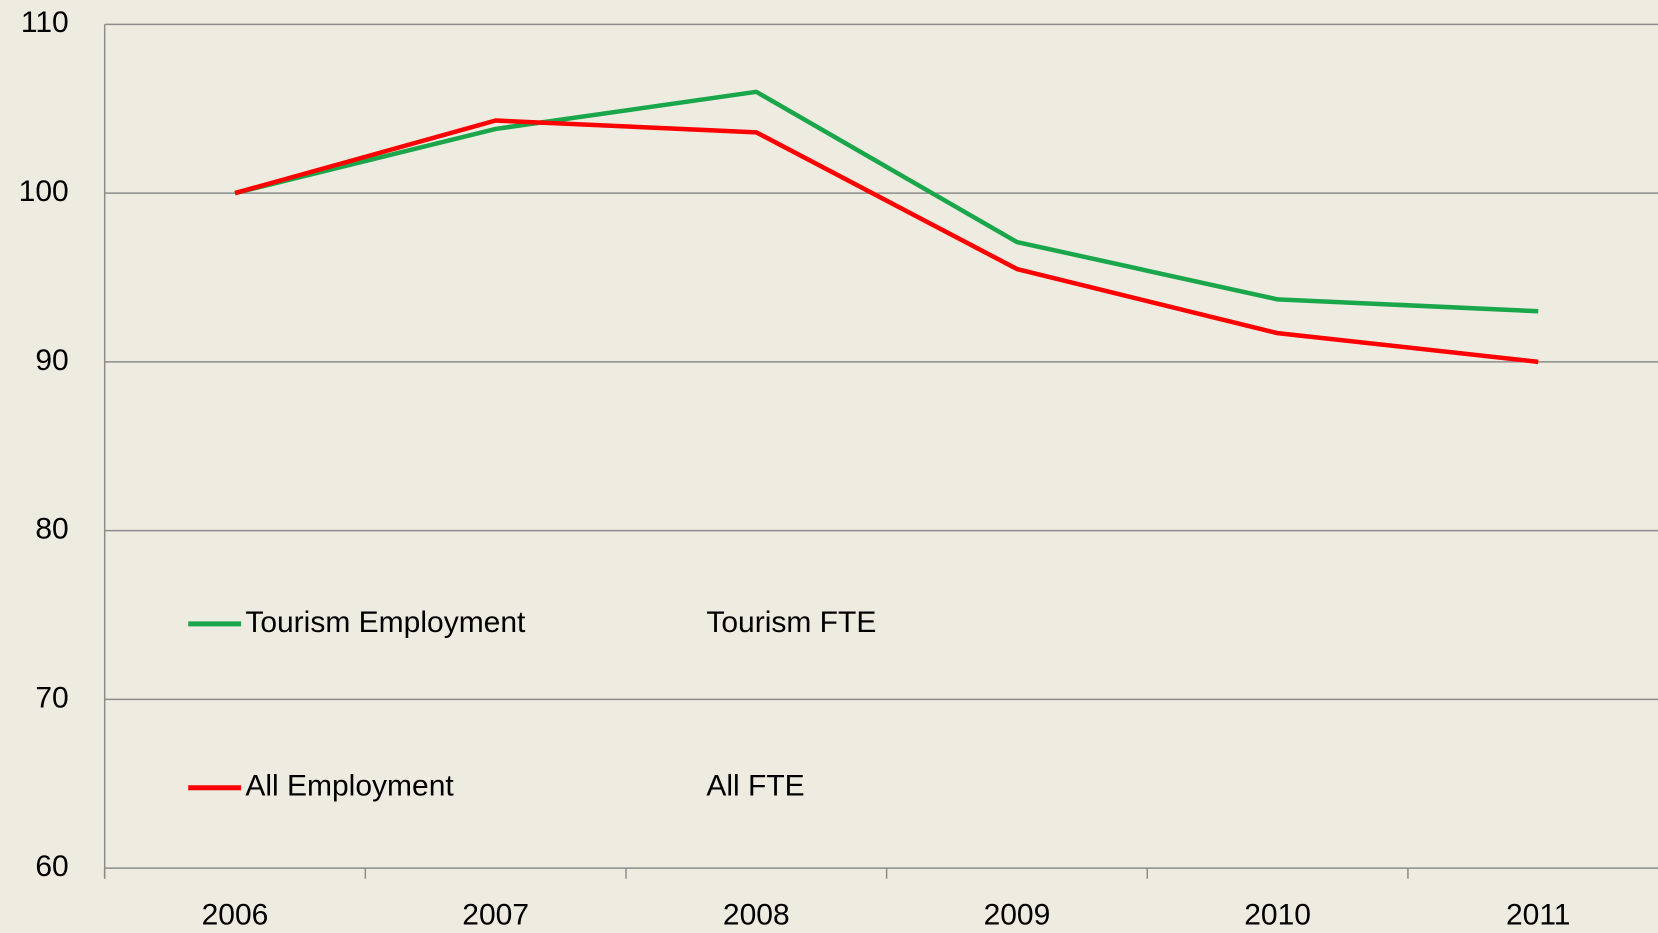  What do you see at coordinates (791, 622) in the screenshot?
I see `legend-label: Tourism FTE` at bounding box center [791, 622].